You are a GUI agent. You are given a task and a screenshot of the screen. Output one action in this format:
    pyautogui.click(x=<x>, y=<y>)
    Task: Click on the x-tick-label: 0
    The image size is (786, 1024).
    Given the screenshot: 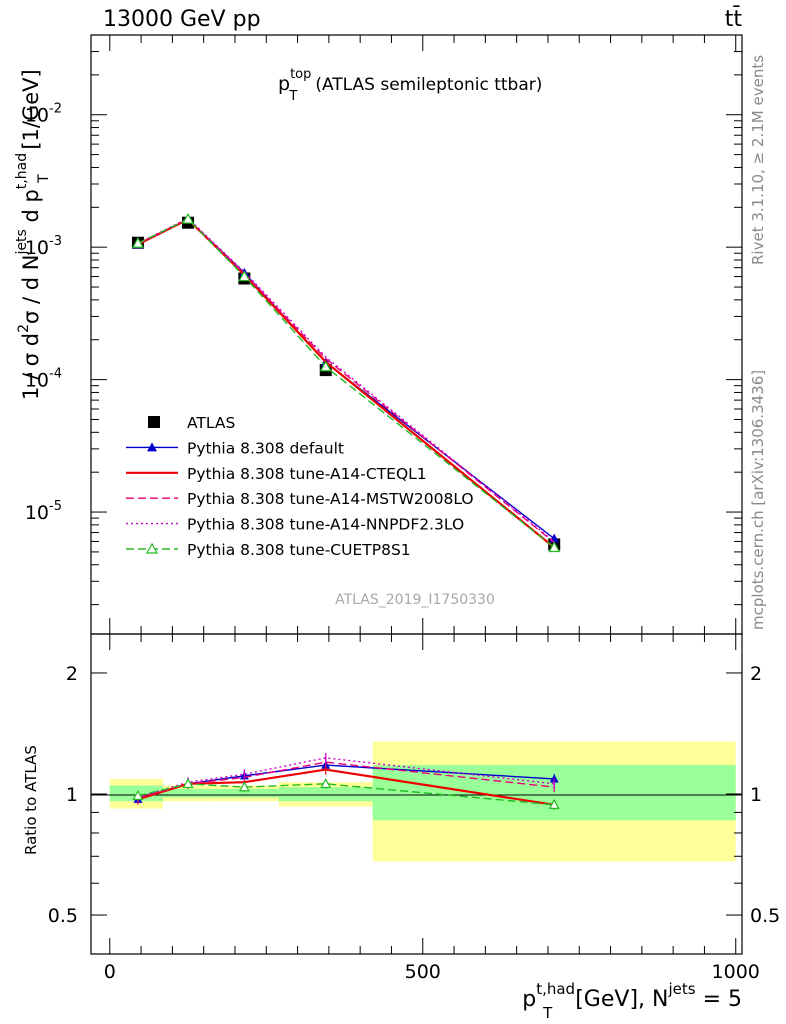 What is the action you would take?
    pyautogui.click(x=110, y=972)
    